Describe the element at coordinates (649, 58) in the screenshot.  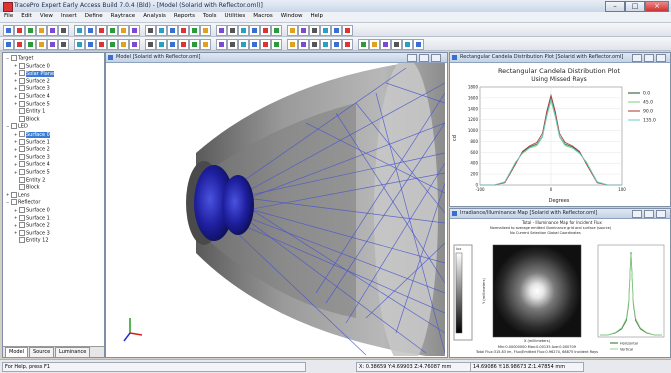
I see `candela-maximize-button` at that location.